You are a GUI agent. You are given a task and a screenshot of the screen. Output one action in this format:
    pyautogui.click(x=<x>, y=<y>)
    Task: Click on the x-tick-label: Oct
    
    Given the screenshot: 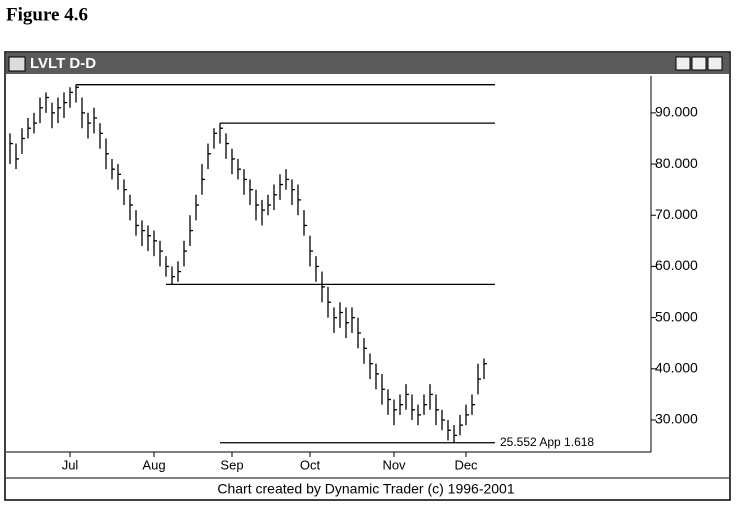 What is the action you would take?
    pyautogui.click(x=310, y=464)
    